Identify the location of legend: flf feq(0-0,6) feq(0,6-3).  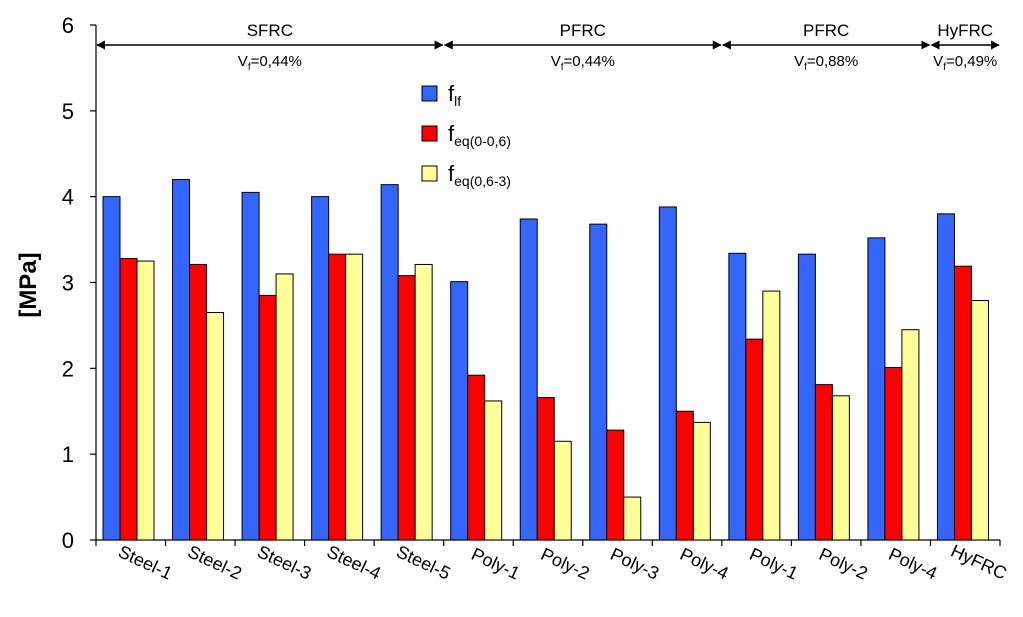
(466, 135).